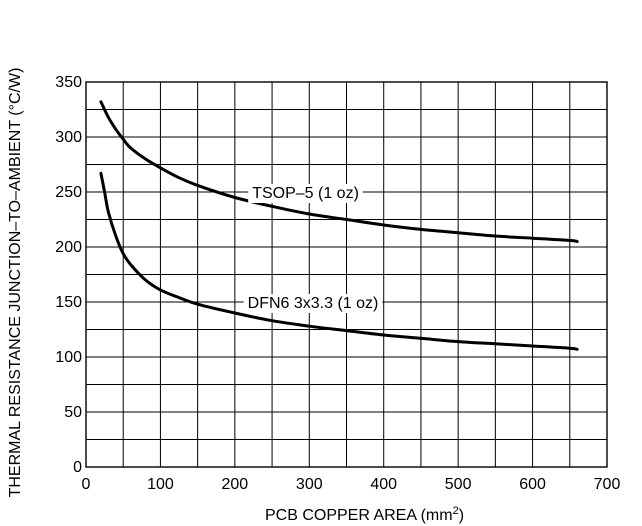 The image size is (642, 526). What do you see at coordinates (607, 484) in the screenshot?
I see `x-tick-label: 700` at bounding box center [607, 484].